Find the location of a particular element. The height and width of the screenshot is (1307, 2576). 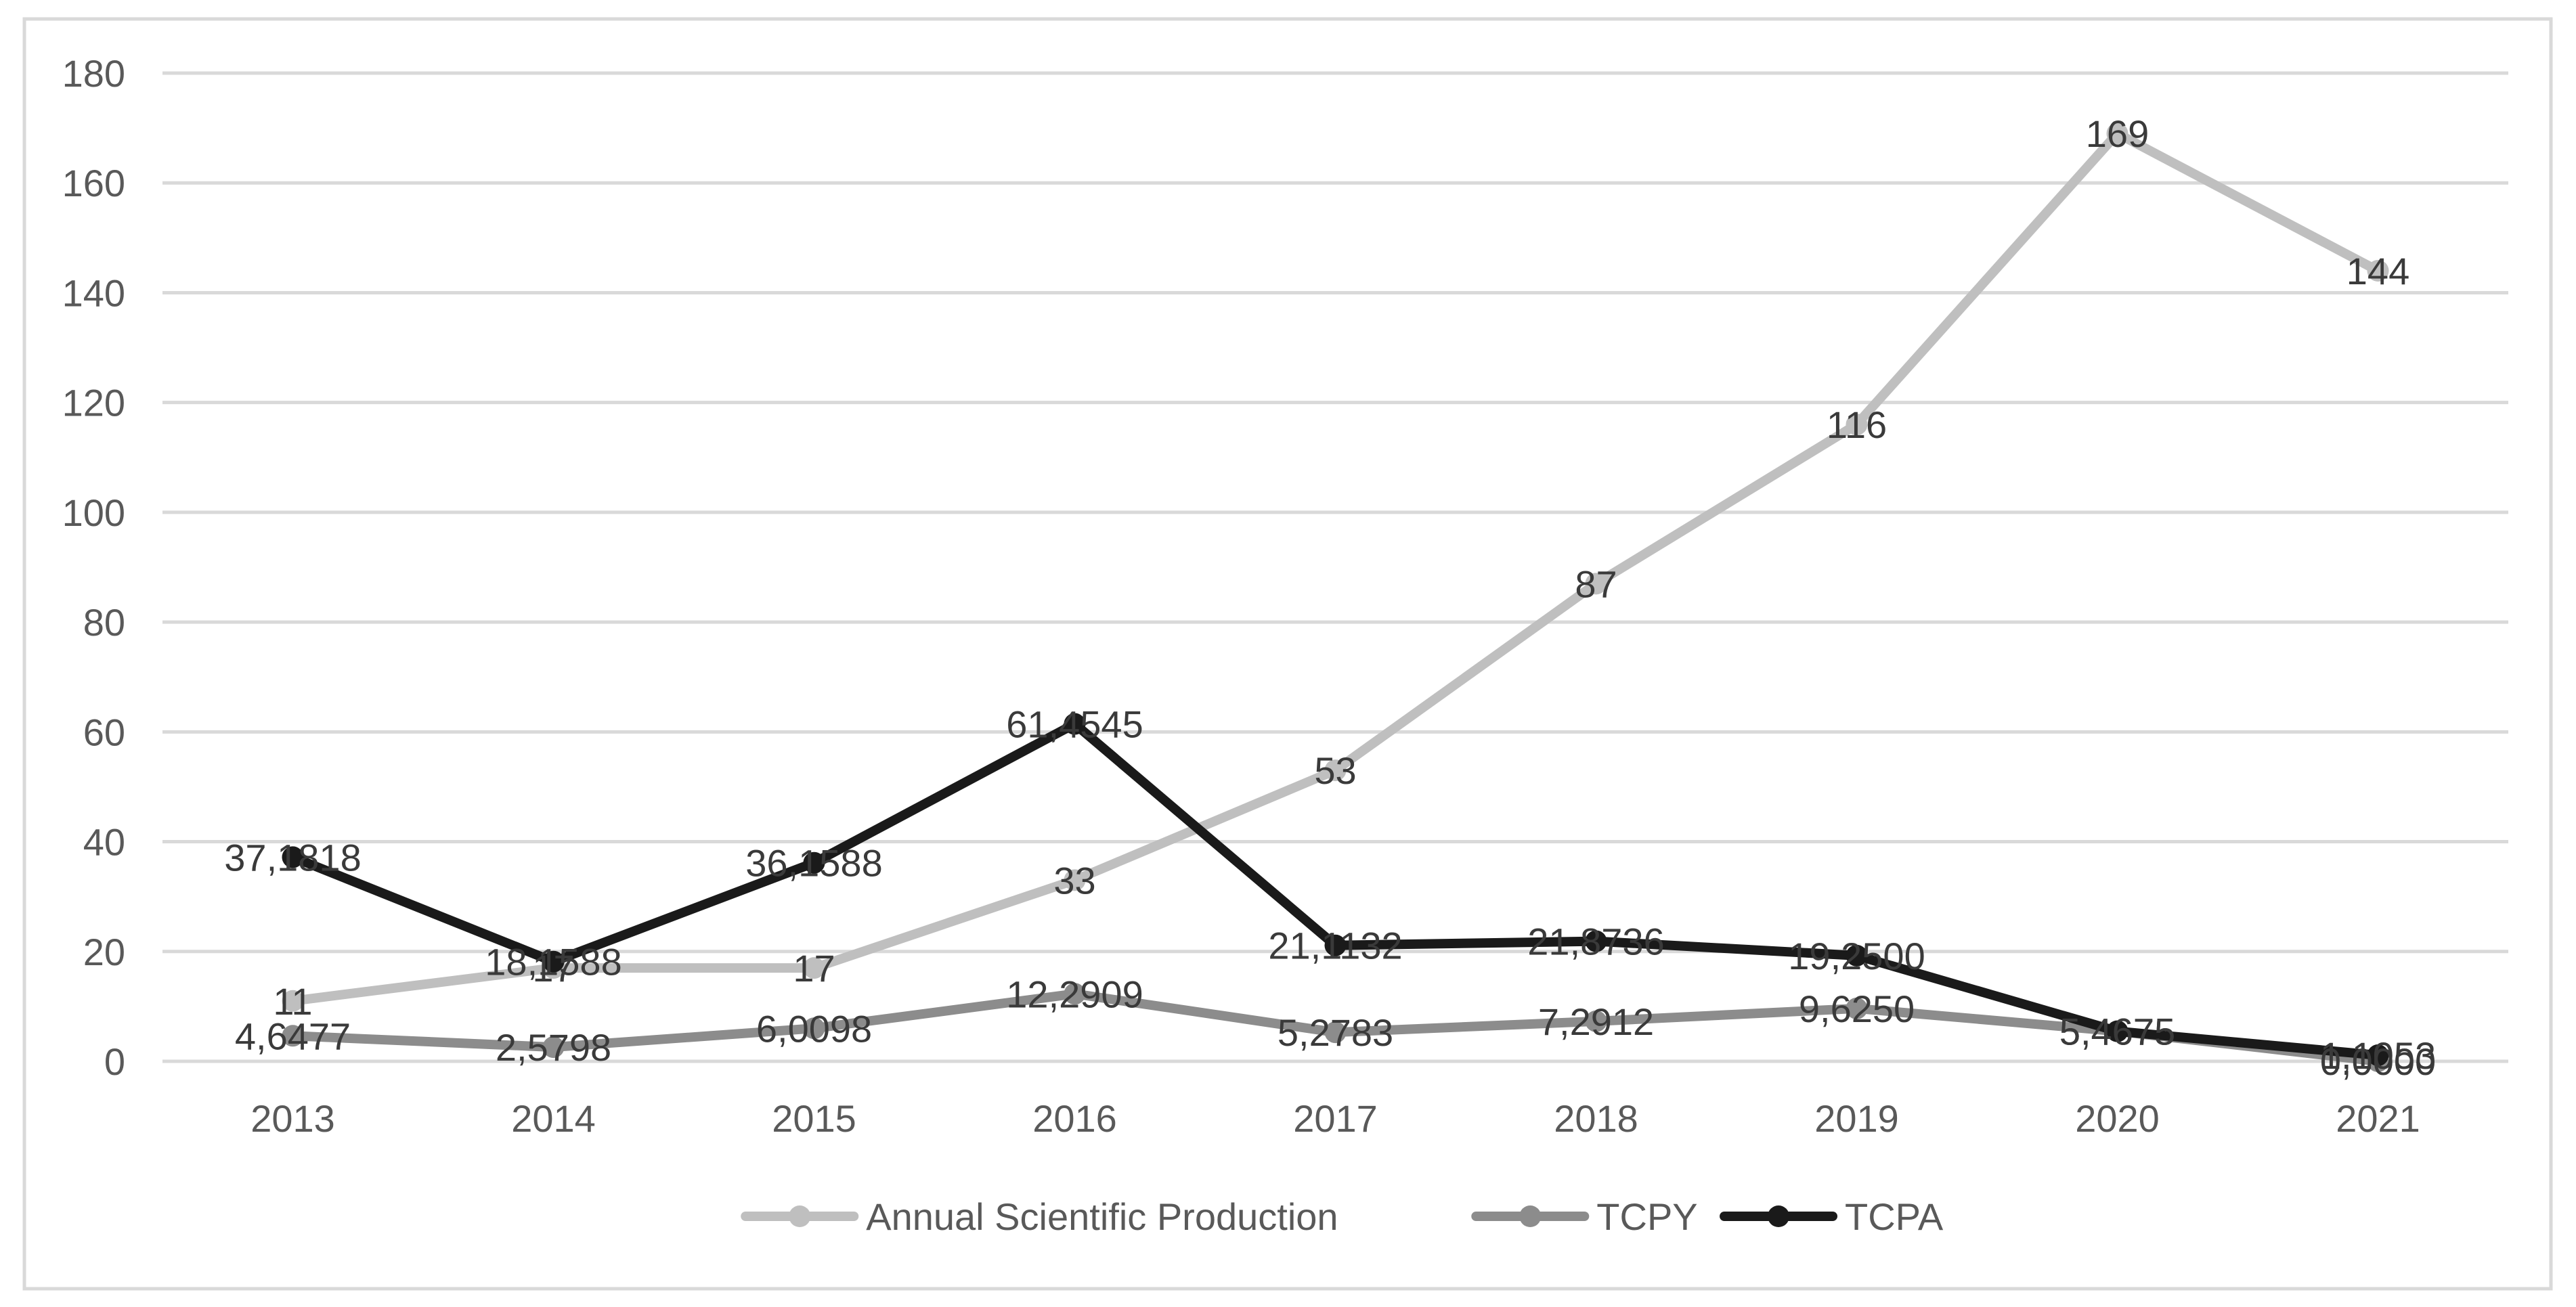

x-tick-label: 2017 is located at coordinates (1335, 1118).